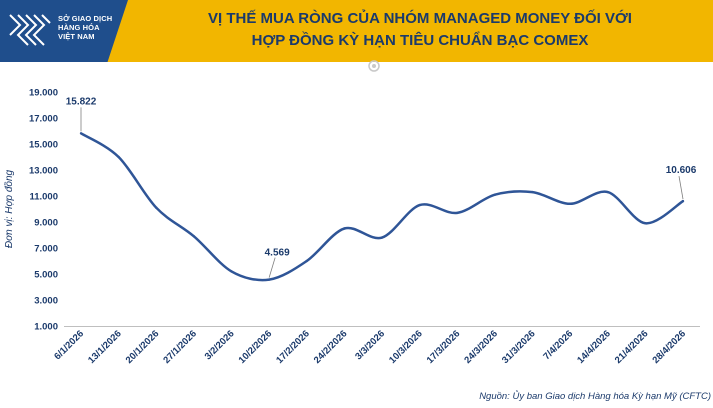 Image resolution: width=713 pixels, height=408 pixels. I want to click on x-tick-label: 7/4/2026, so click(558, 345).